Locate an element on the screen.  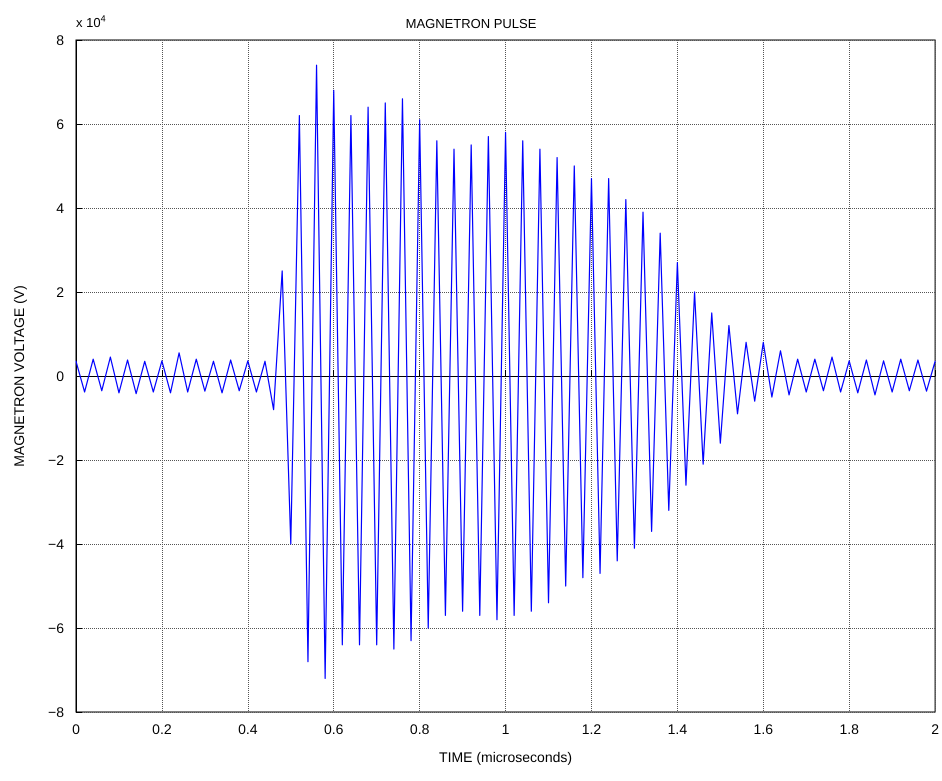
y-axis-title: MAGNETRON VOLTAGE (V) is located at coordinates (19, 376).